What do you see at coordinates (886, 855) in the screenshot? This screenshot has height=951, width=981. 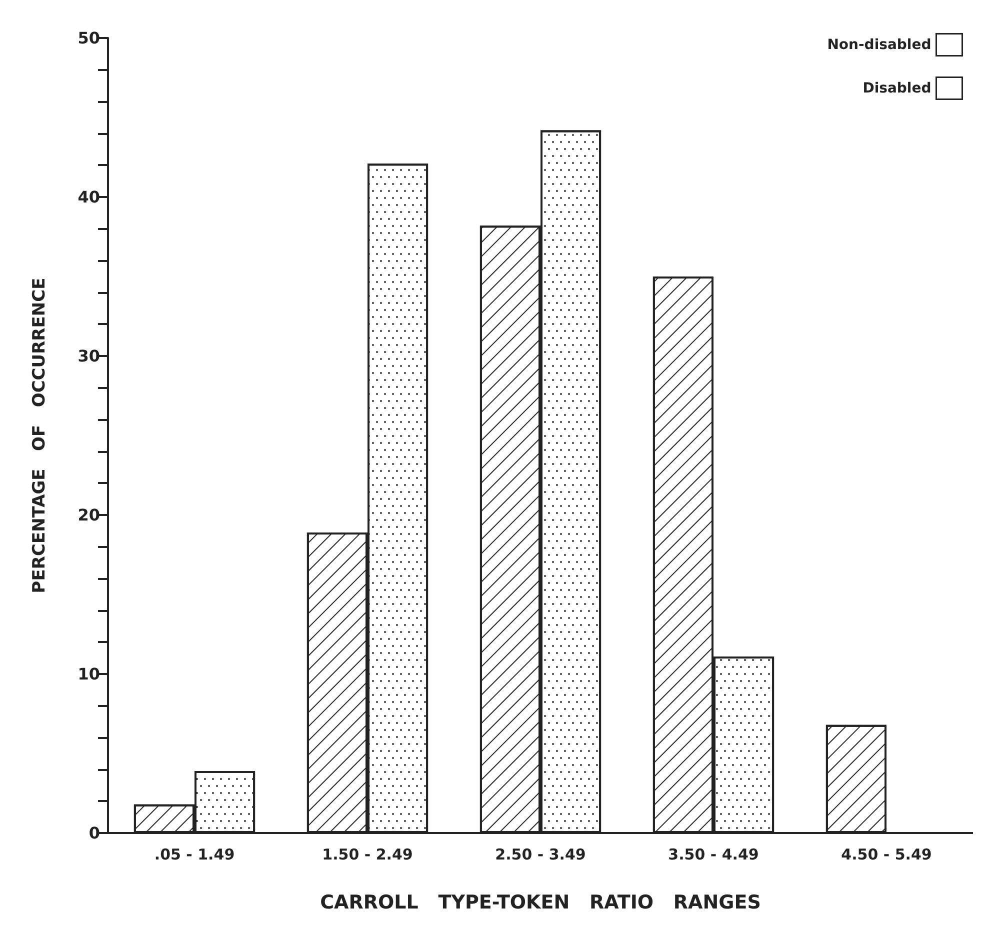 I see `x-tick-label: 4.50 - 5.49` at bounding box center [886, 855].